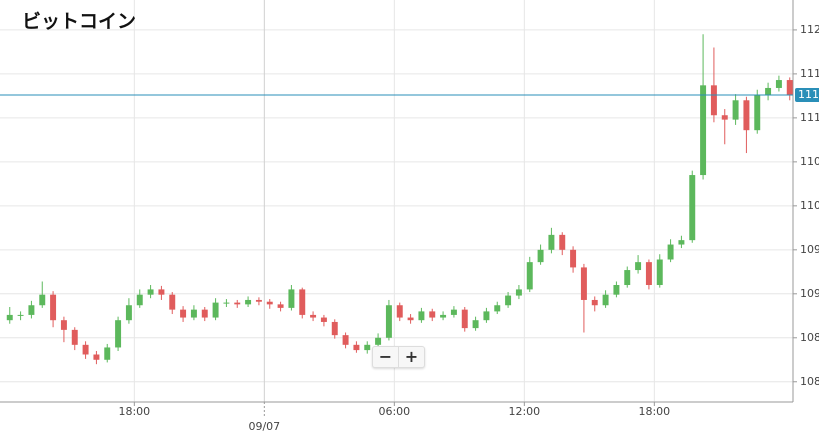 The height and width of the screenshot is (432, 819). Describe the element at coordinates (809, 29) in the screenshot. I see `y-tick-label: 11200` at that location.